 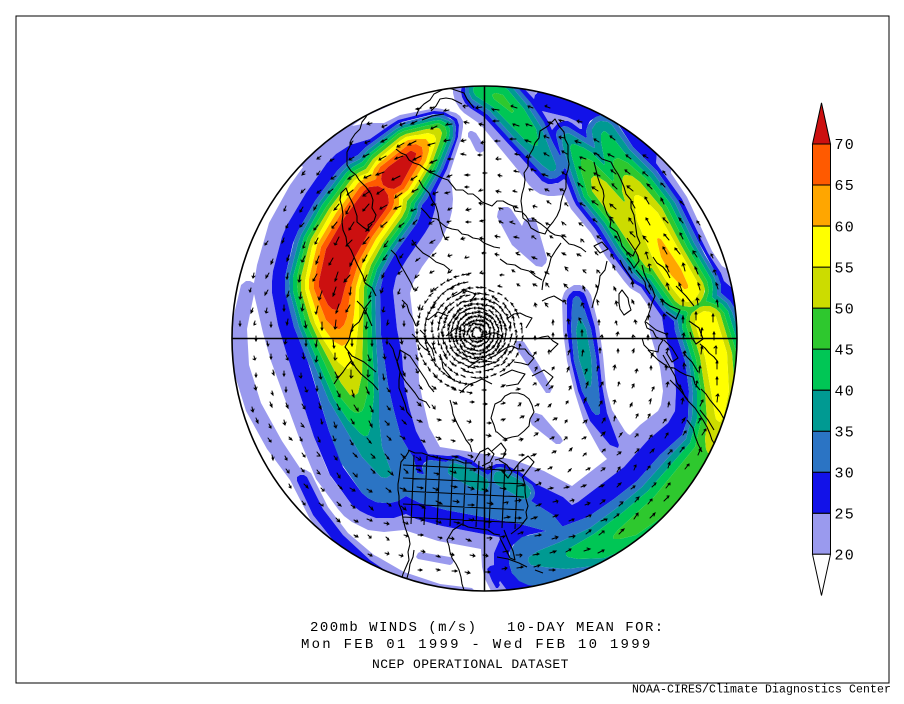 I want to click on svg-text: 20, so click(x=845, y=556).